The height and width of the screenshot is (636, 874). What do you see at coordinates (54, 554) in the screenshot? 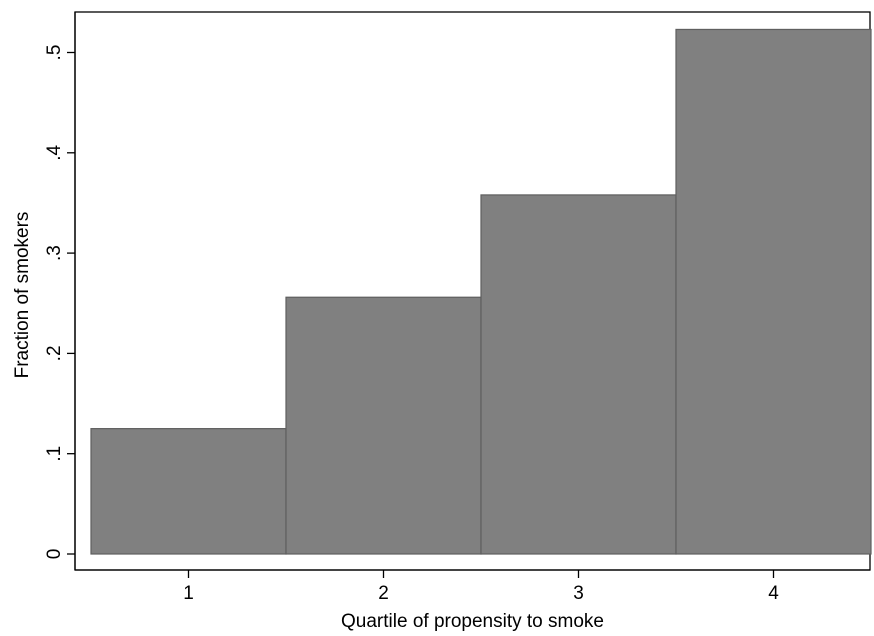
I see `y-tick-label-0: 0` at bounding box center [54, 554].